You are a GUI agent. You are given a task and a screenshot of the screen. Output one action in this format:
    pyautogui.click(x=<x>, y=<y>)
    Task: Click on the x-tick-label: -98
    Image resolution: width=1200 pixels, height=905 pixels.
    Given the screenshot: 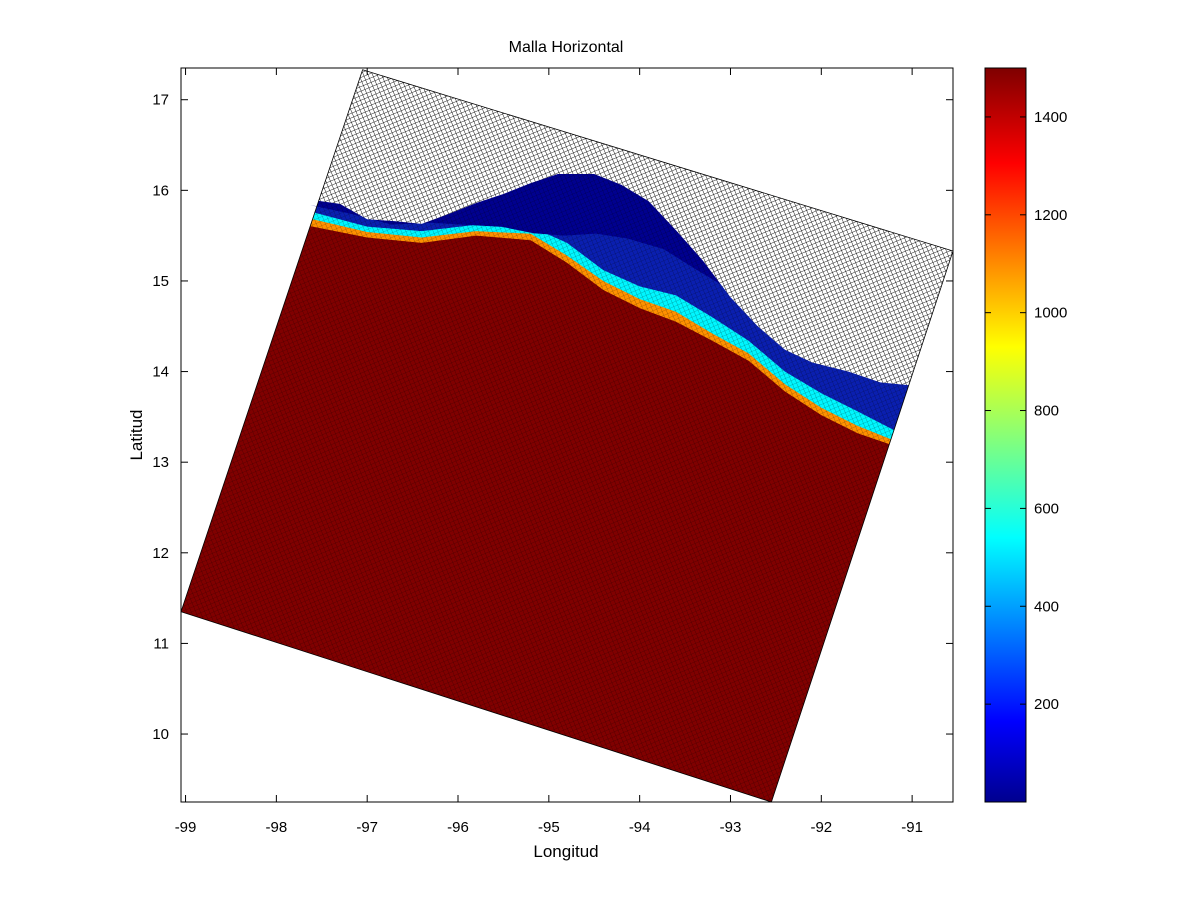 What is the action you would take?
    pyautogui.click(x=277, y=827)
    